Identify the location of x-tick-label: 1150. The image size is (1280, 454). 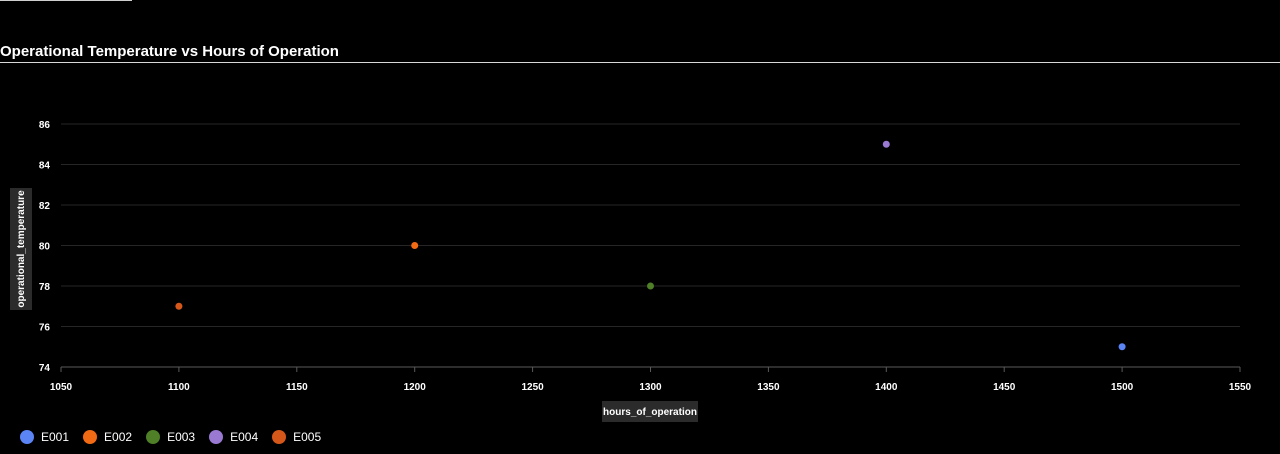
(297, 387).